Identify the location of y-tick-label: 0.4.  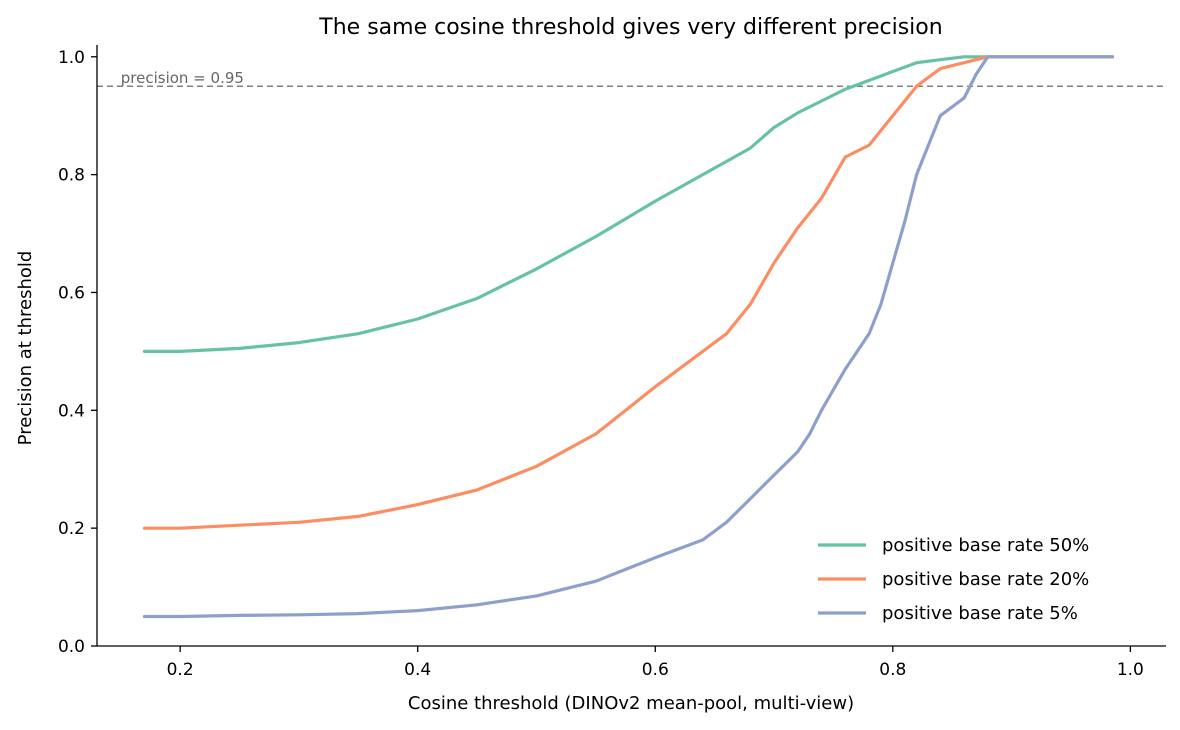
(71, 411).